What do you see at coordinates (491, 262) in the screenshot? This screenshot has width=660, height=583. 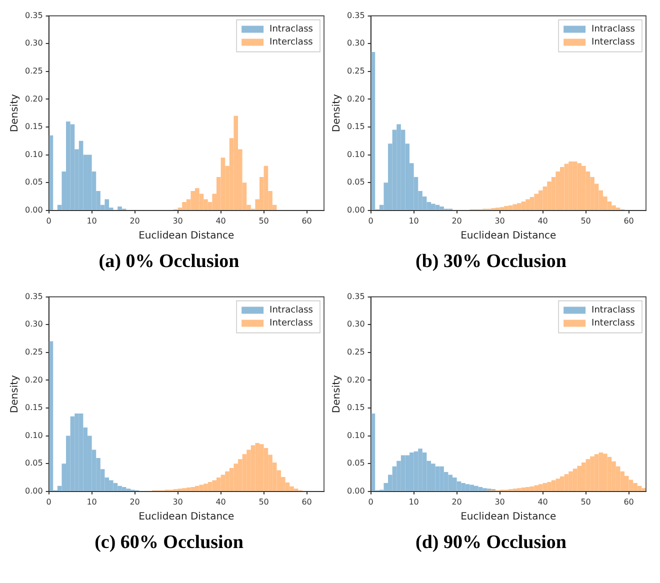 I see `text: (b) 30% Occlusion` at bounding box center [491, 262].